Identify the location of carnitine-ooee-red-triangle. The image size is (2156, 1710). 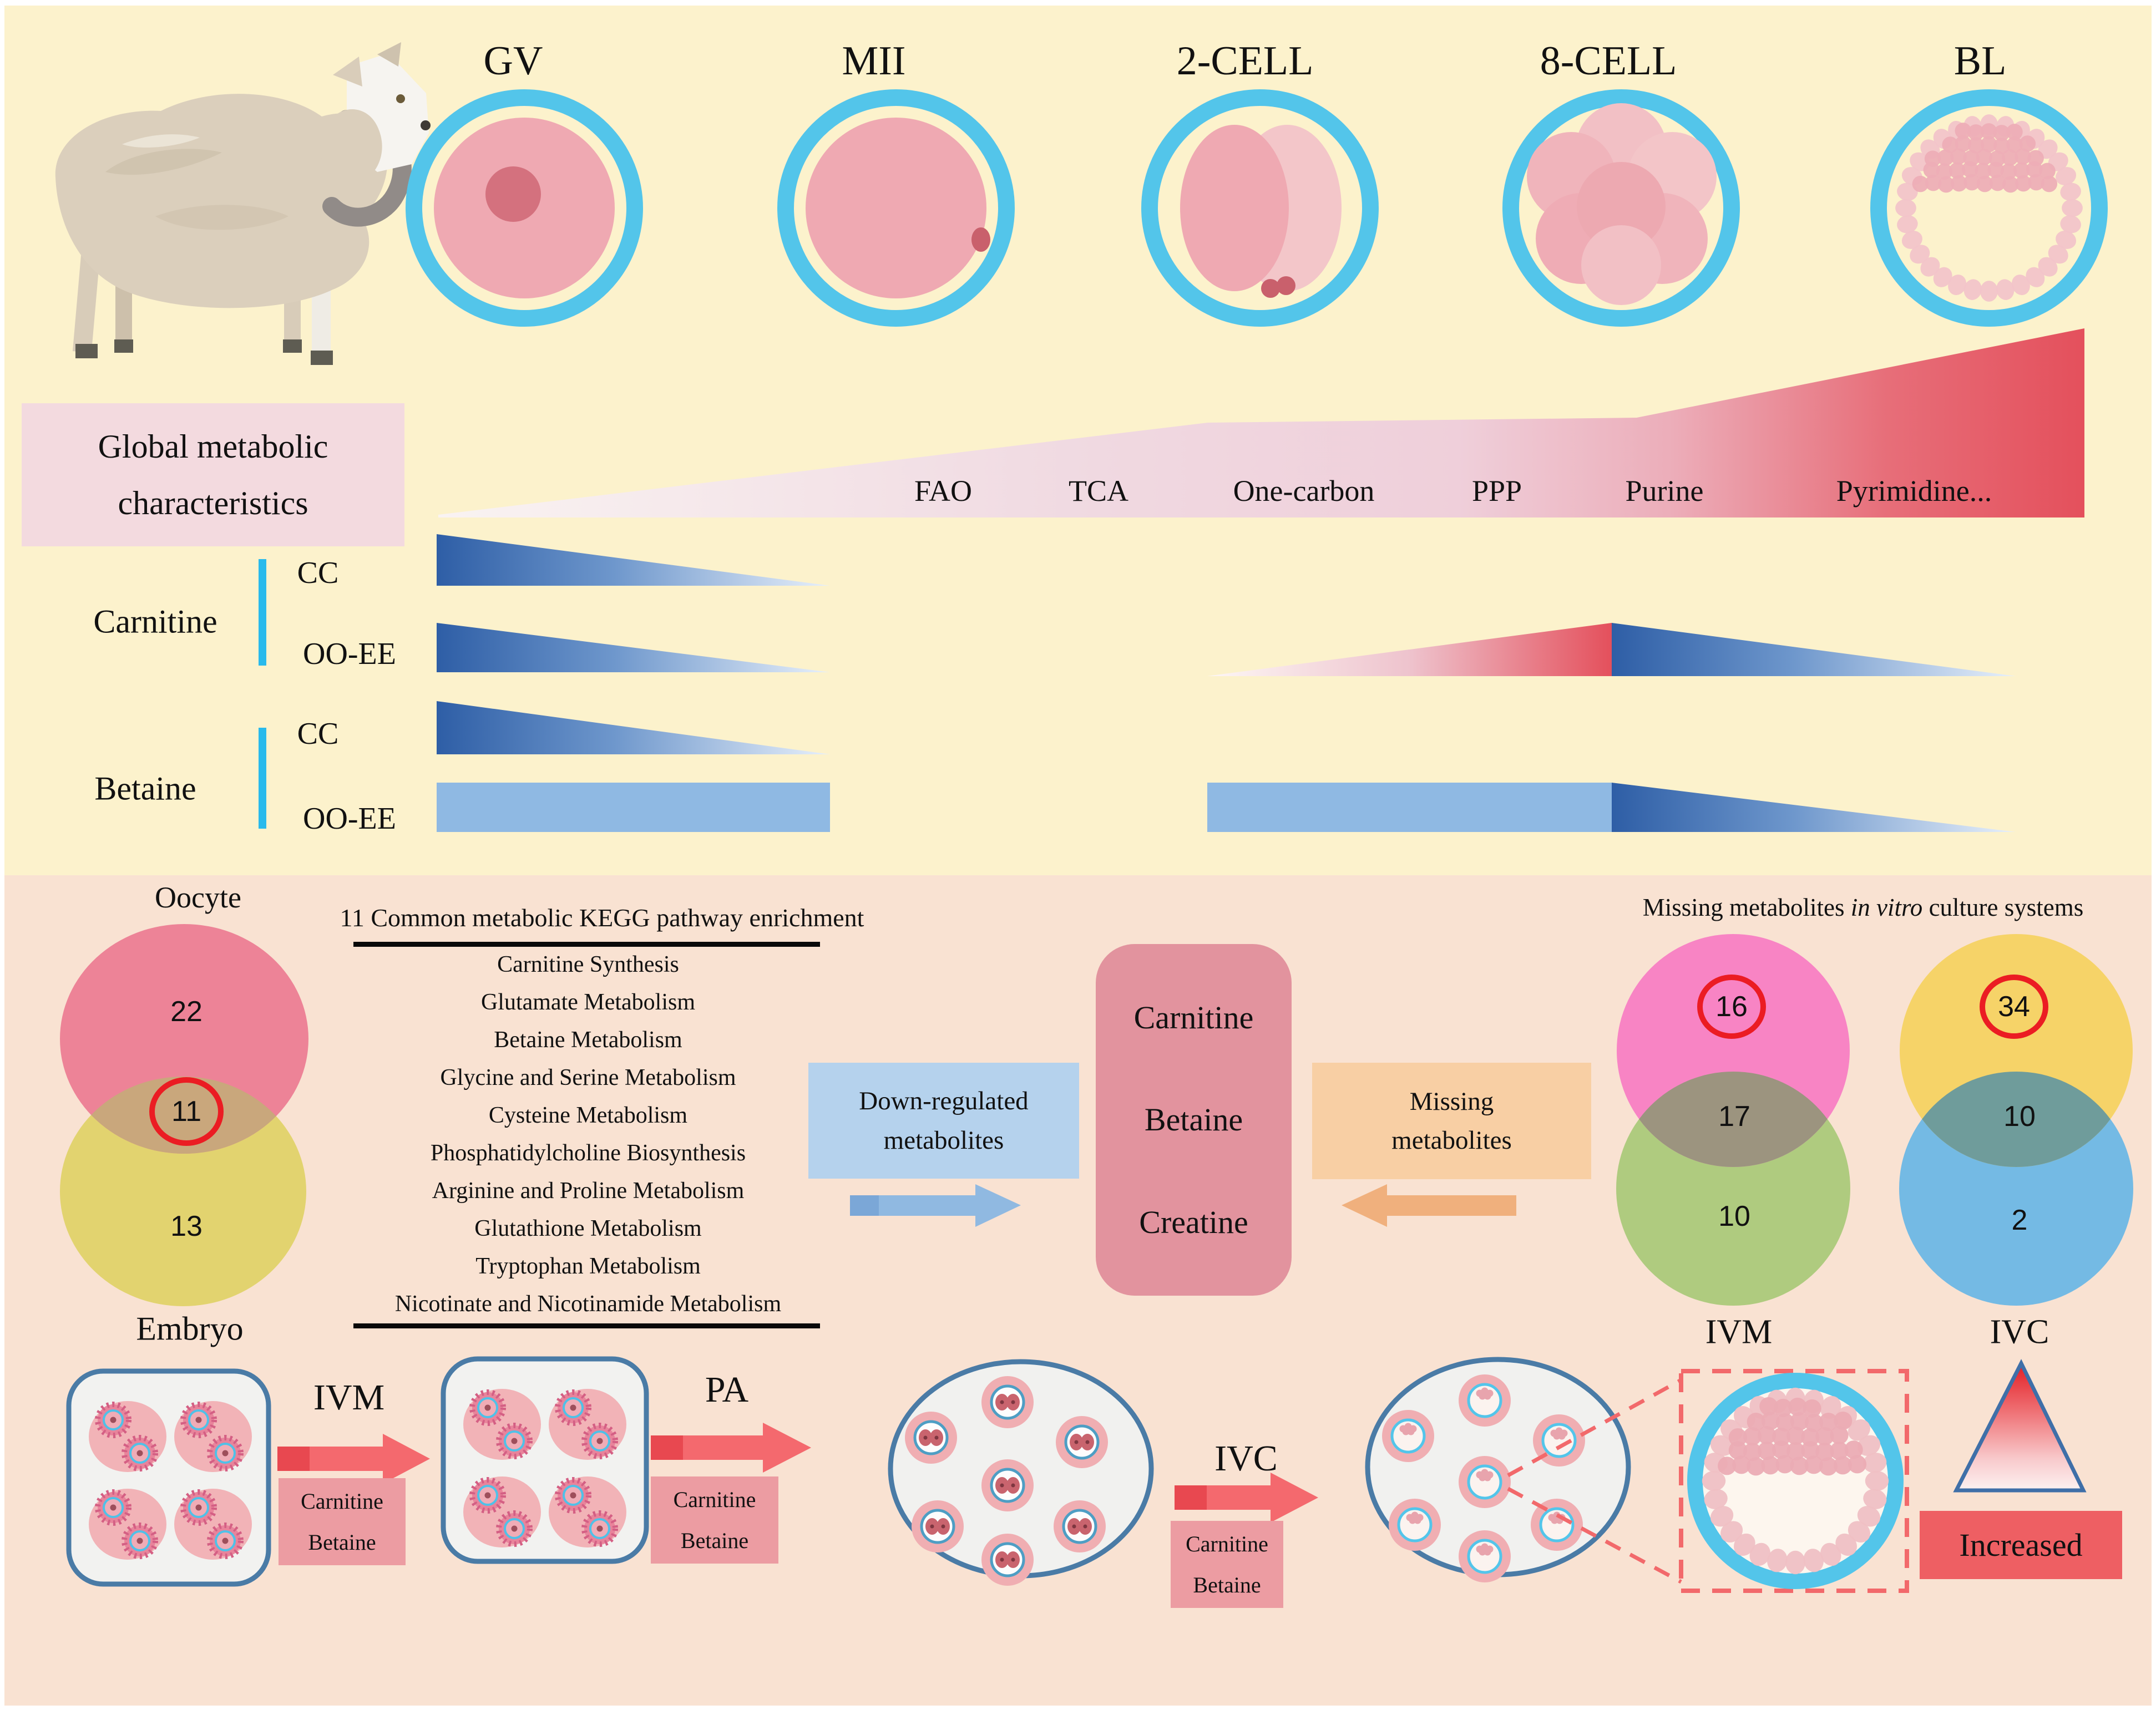
(1409, 649).